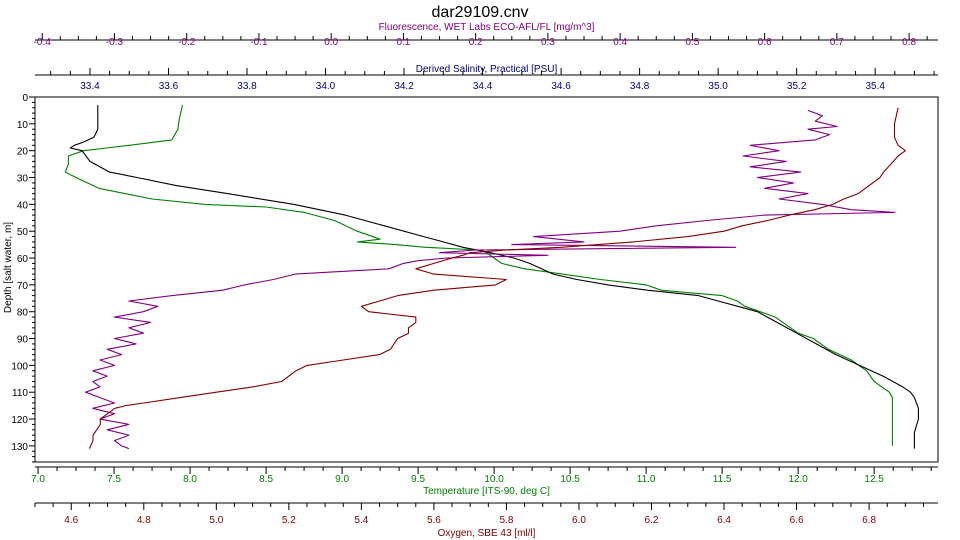 The image size is (960, 540). I want to click on x-tick-label: 35.4, so click(875, 86).